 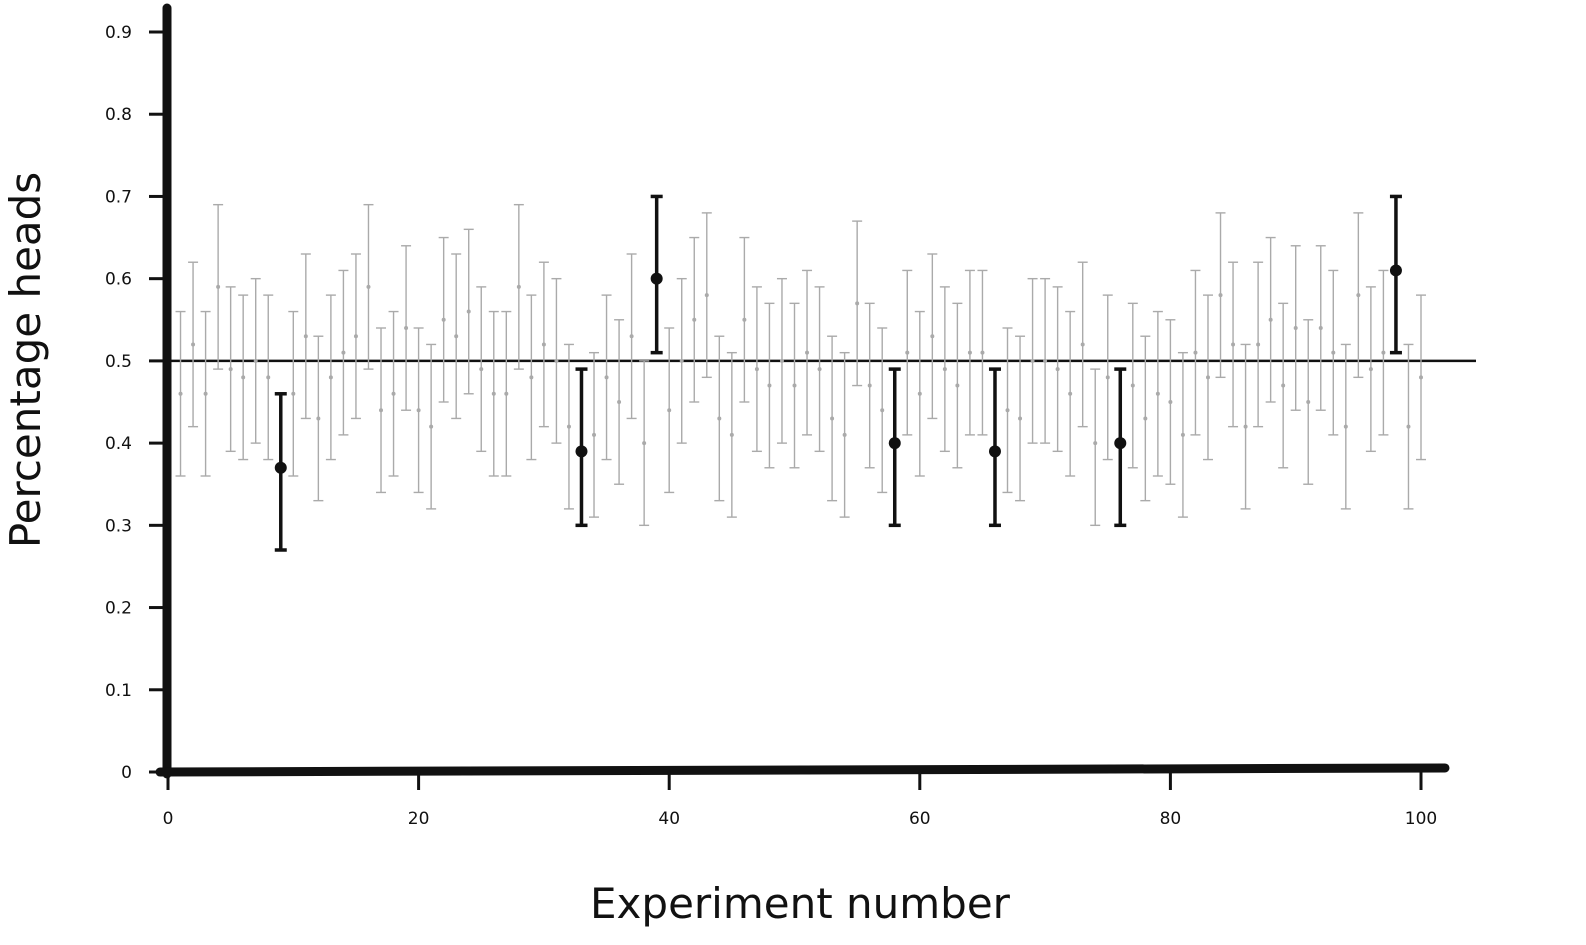 What do you see at coordinates (118, 33) in the screenshot?
I see `y-tick-label: 0.9` at bounding box center [118, 33].